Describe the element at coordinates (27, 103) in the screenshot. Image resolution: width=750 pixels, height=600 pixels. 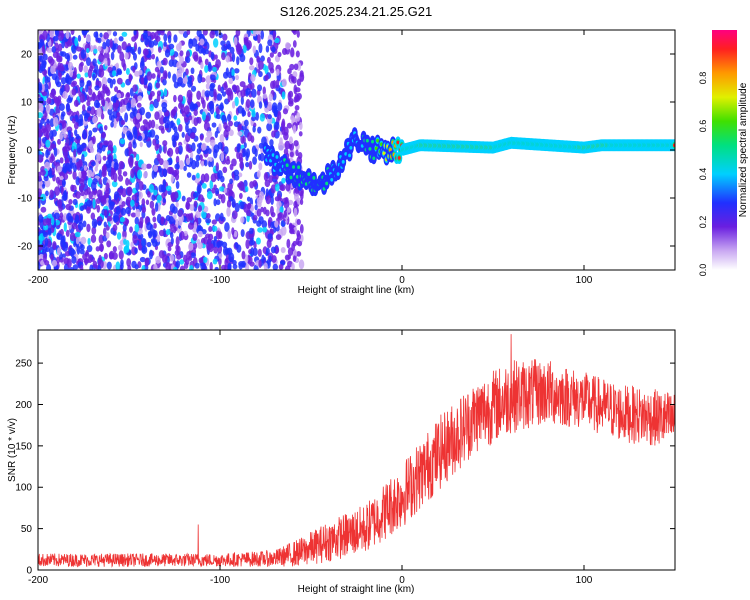
I see `spectrogram-ytick-label: 10` at that location.